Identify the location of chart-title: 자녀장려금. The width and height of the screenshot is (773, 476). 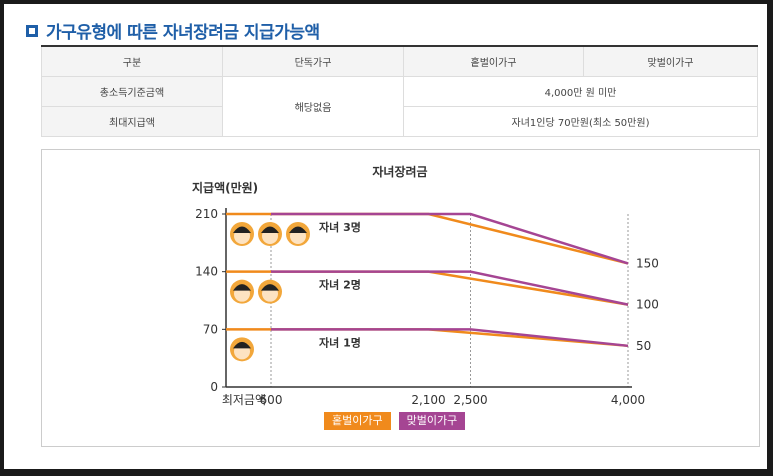
(399, 171).